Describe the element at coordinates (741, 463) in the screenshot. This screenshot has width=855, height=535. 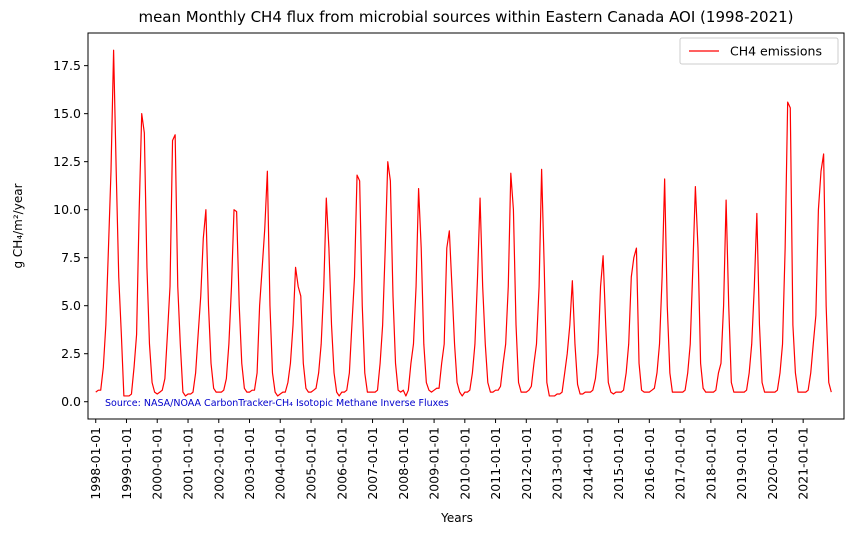
I see `x-tick-label: 2019-01-01` at that location.